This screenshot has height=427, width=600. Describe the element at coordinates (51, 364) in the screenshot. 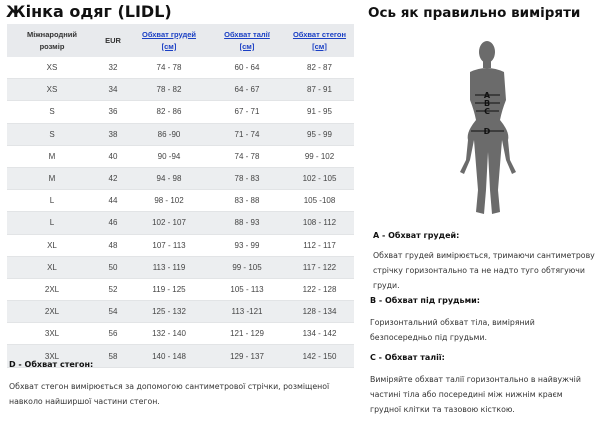

I see `section-d-title: D - Обхват стегон:` at that location.